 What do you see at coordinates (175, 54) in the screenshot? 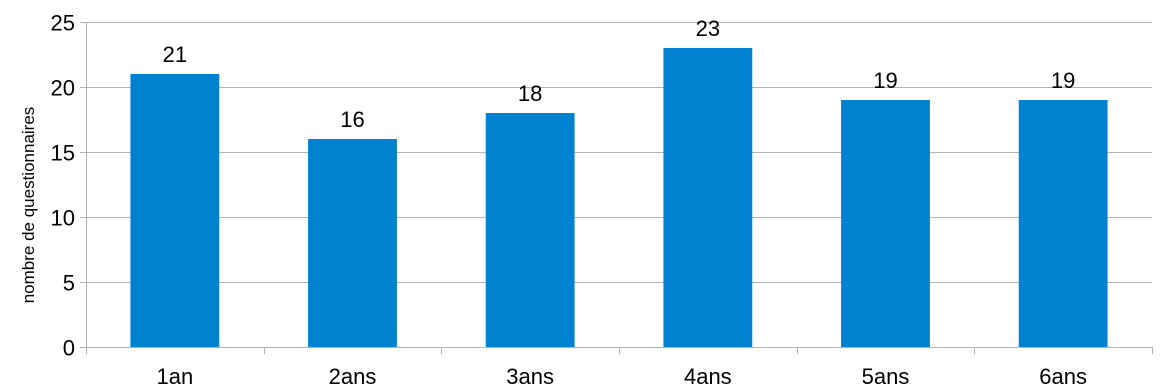
I see `data-label-1an: 21` at bounding box center [175, 54].